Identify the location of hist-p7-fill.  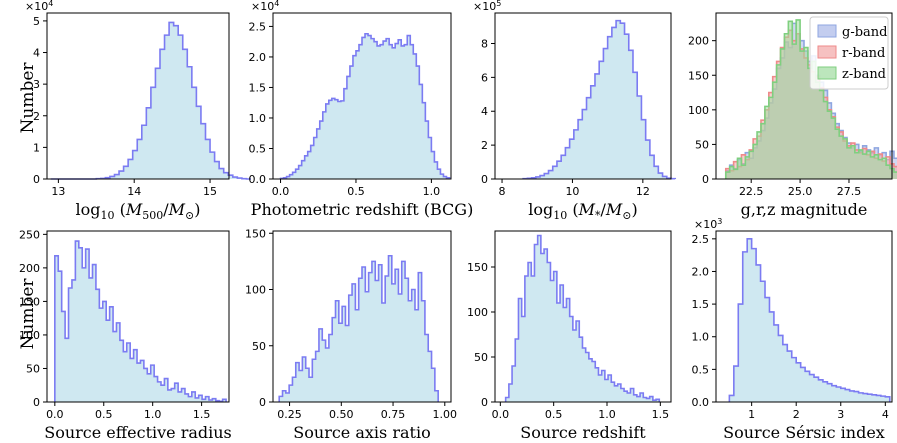
(582, 318).